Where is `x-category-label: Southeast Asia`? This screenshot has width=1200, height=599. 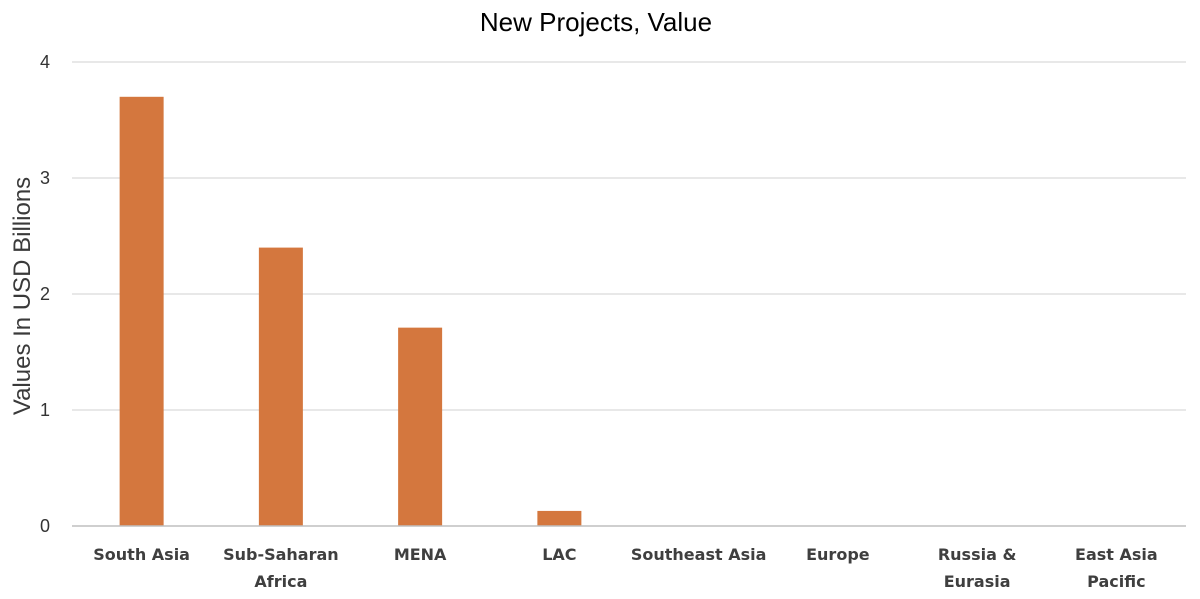 x-category-label: Southeast Asia is located at coordinates (699, 554).